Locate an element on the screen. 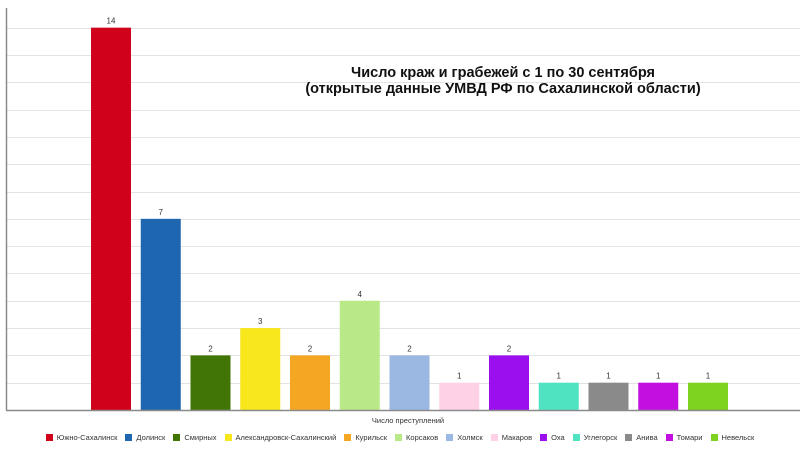 Image resolution: width=800 pixels, height=450 pixels. legend-item: Макаров is located at coordinates (511, 437).